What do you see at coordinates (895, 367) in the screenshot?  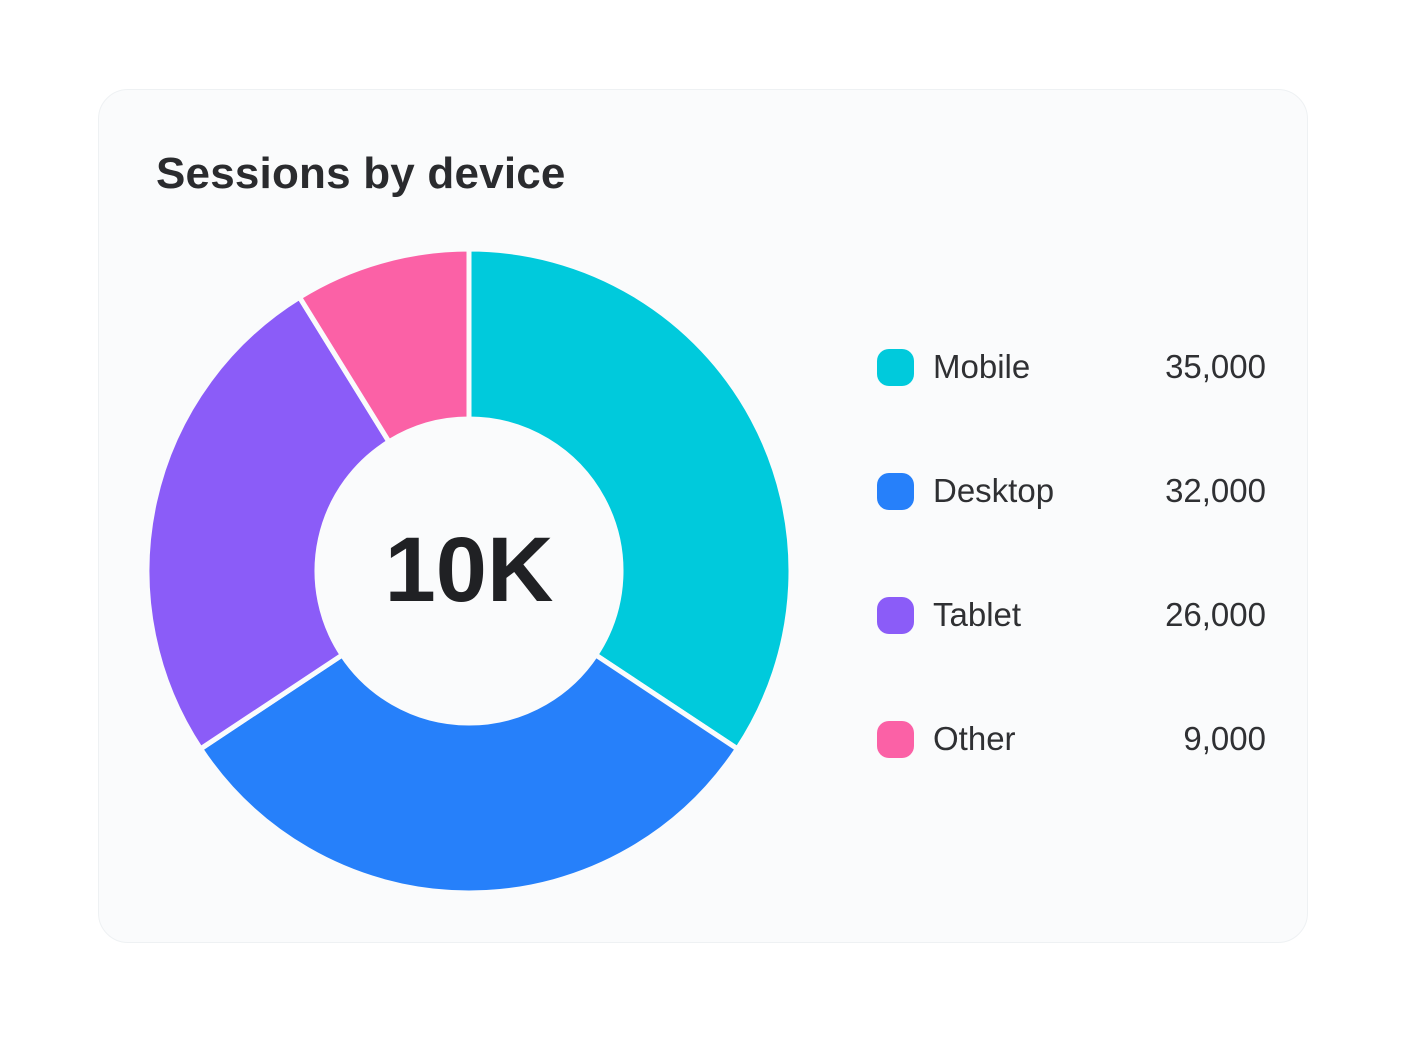 I see `legend-swatch-mobile` at bounding box center [895, 367].